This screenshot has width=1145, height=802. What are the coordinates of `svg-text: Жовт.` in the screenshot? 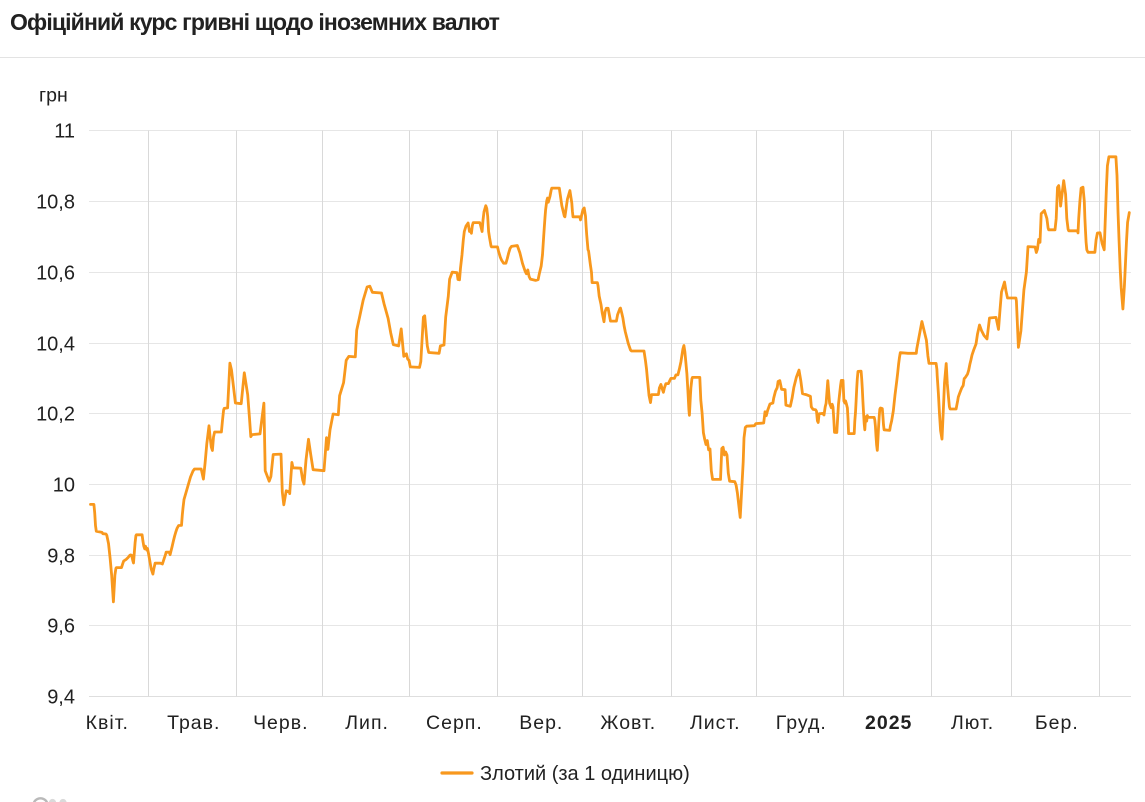 It's located at (628, 723).